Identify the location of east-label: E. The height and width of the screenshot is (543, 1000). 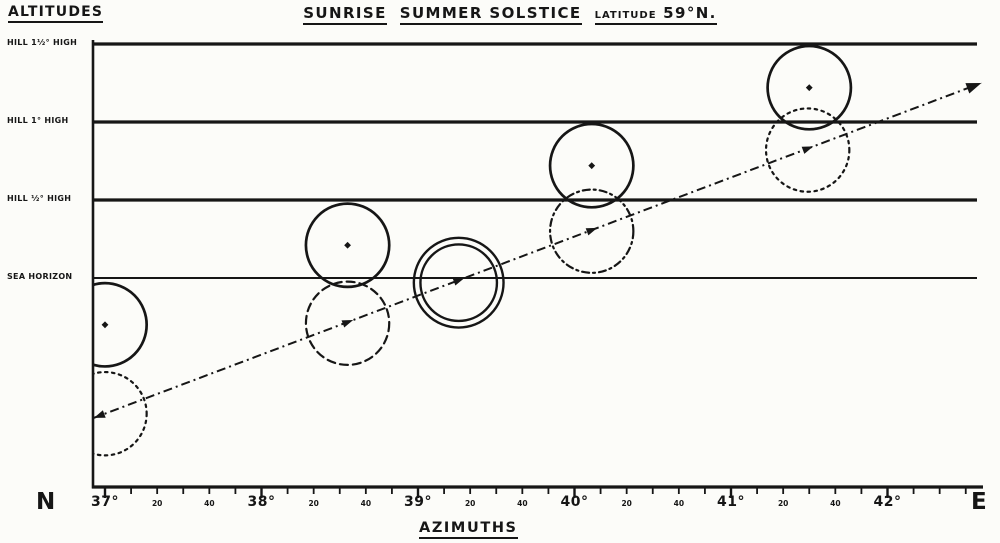
(979, 502).